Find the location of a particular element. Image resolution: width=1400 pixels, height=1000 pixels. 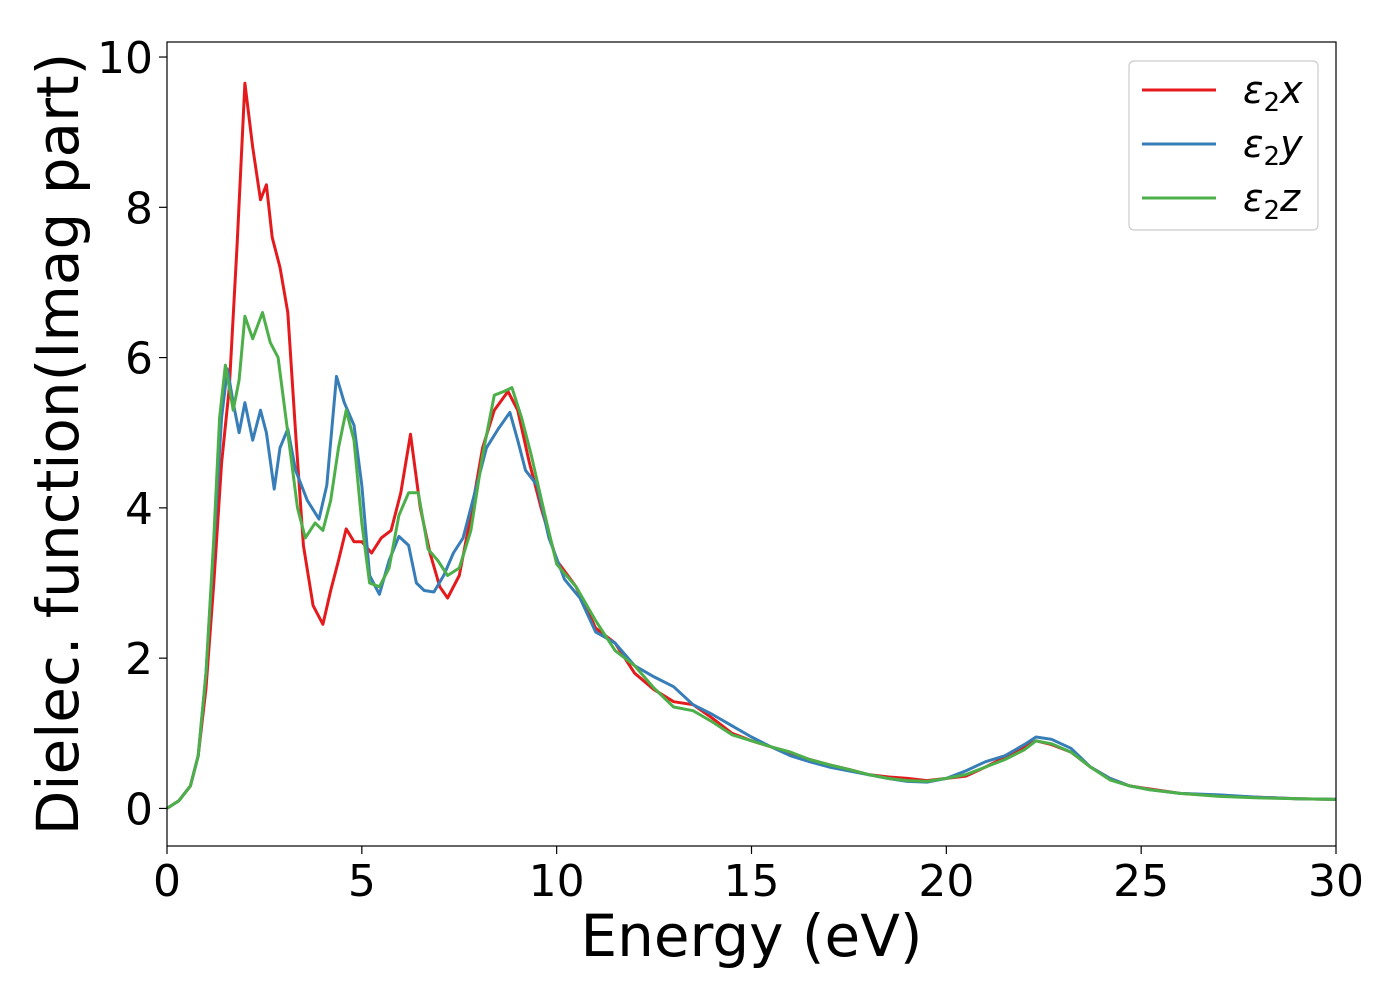

x-tick-label: 10 is located at coordinates (557, 881).